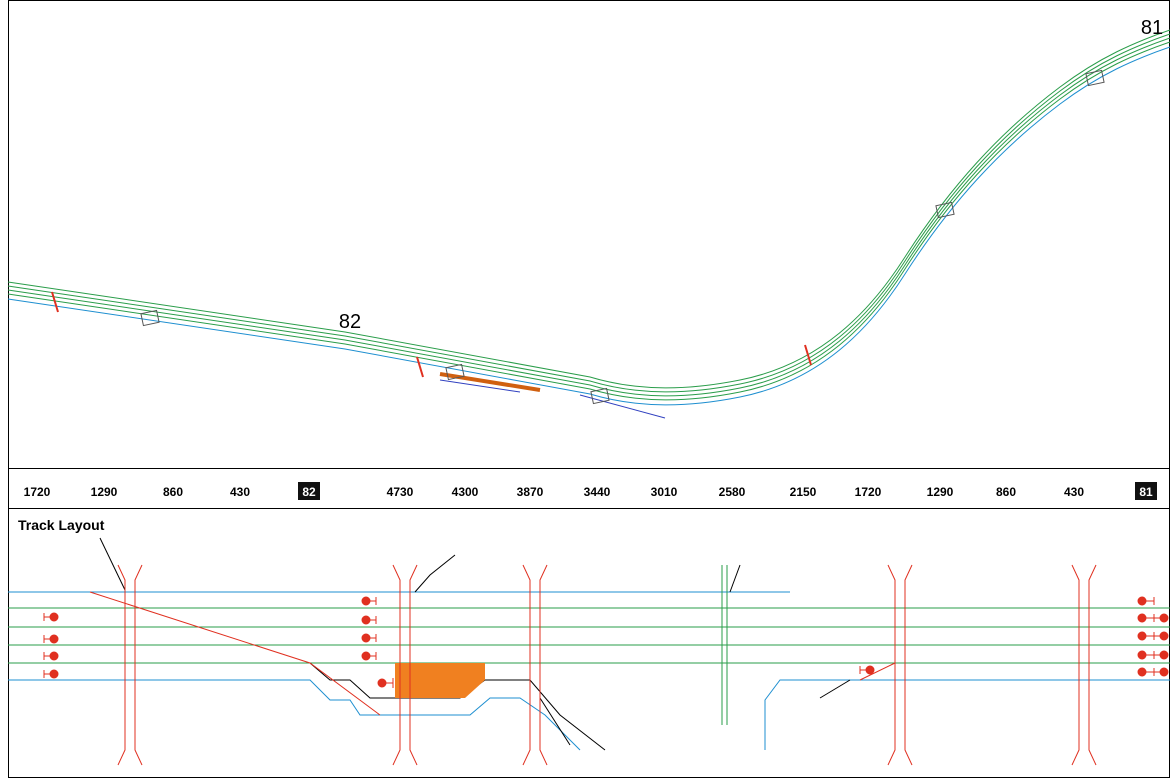 The height and width of the screenshot is (778, 1170). I want to click on chainage: 82, so click(309, 492).